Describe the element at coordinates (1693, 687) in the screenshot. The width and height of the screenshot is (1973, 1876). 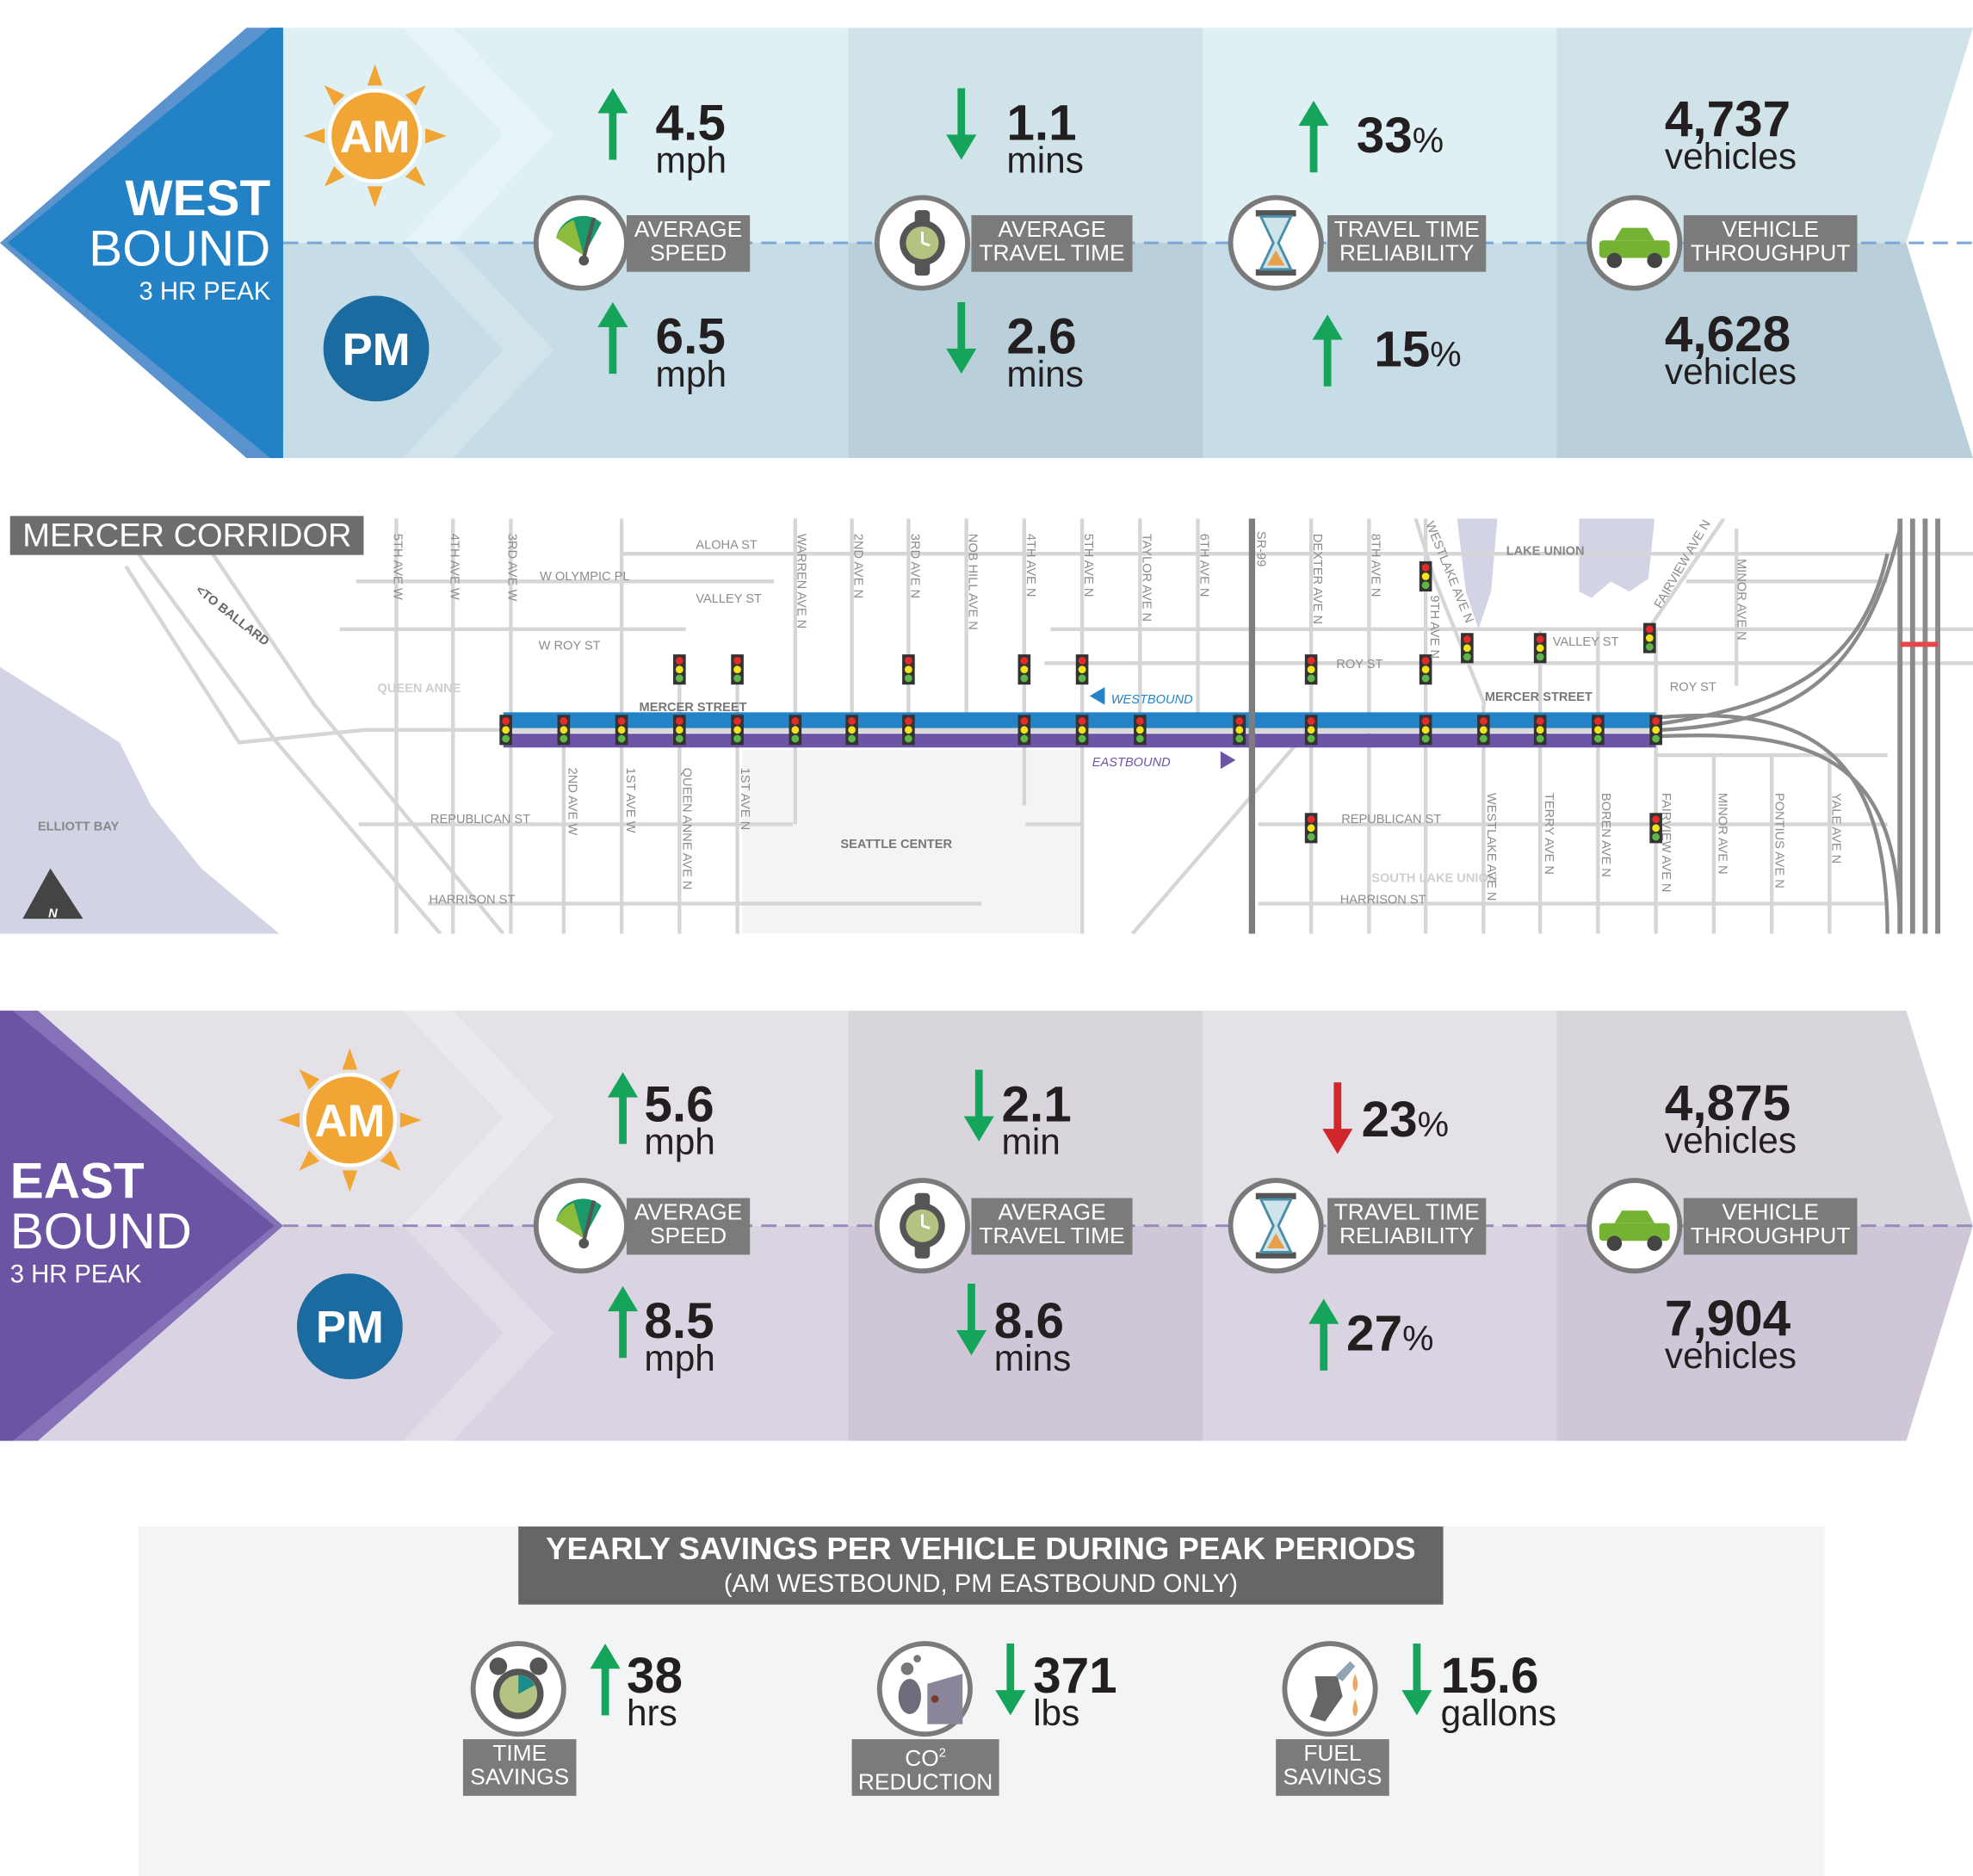
I see `street-label: ROY ST` at that location.